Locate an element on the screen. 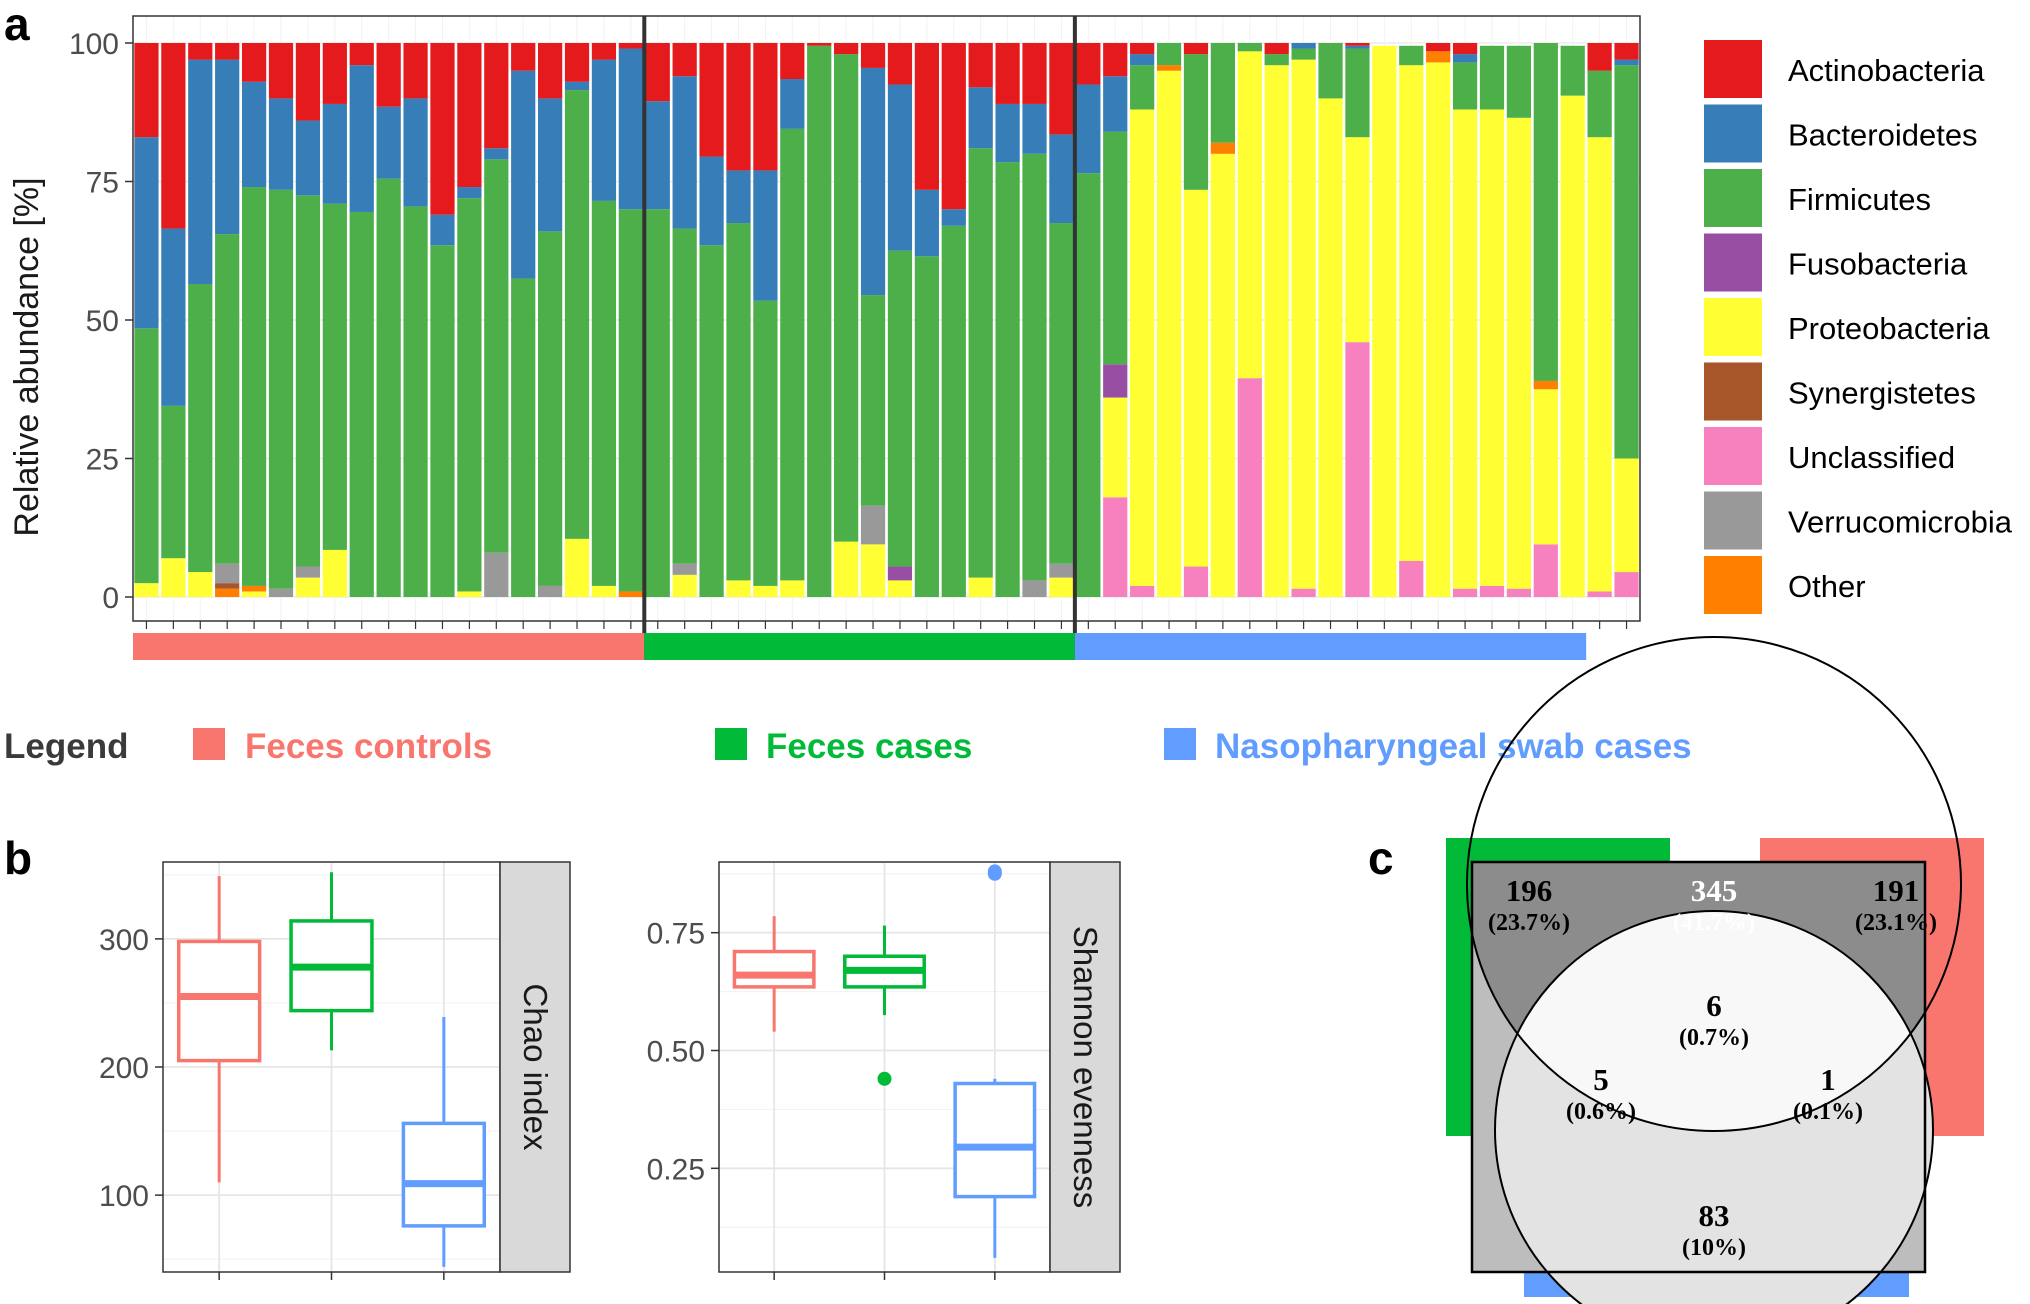 This screenshot has width=2030, height=1304. legend-item-actinobacteria: Actinobacteria is located at coordinates (1844, 69).